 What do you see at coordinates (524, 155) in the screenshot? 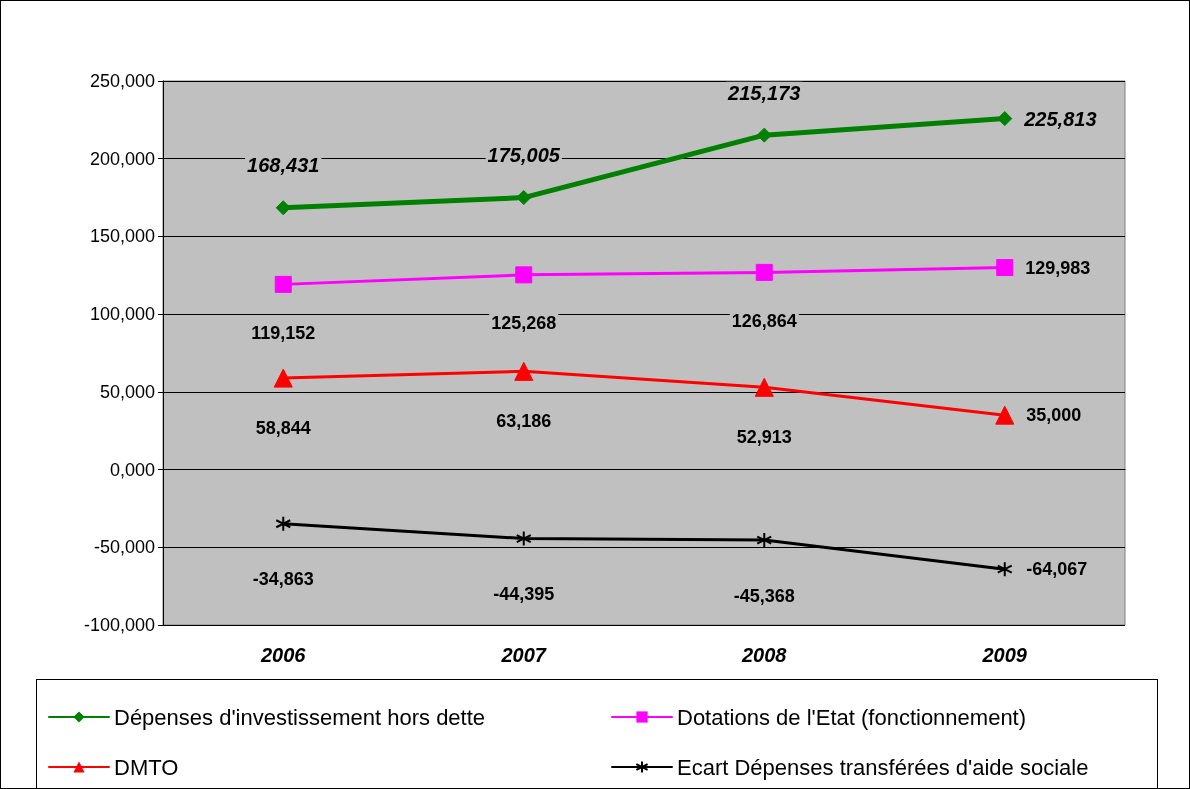
I see `data-label: 175,005` at bounding box center [524, 155].